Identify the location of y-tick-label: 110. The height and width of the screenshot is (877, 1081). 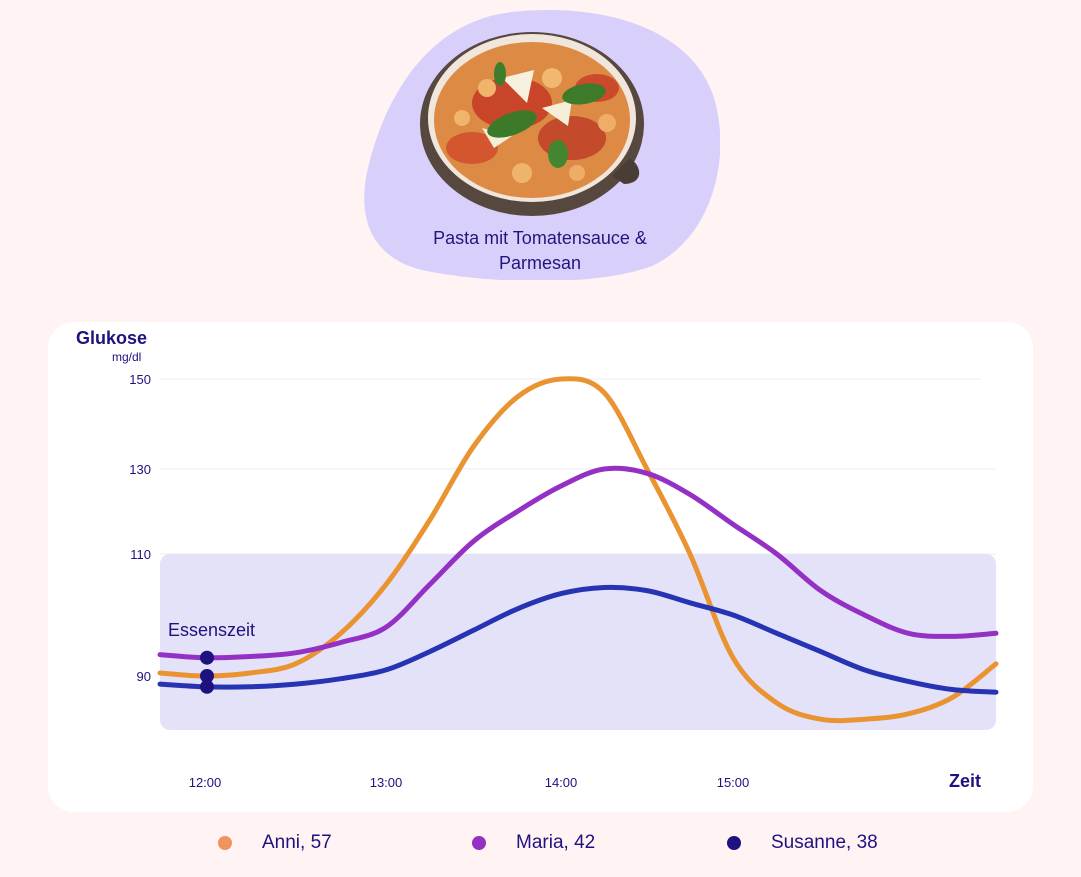
(140, 554).